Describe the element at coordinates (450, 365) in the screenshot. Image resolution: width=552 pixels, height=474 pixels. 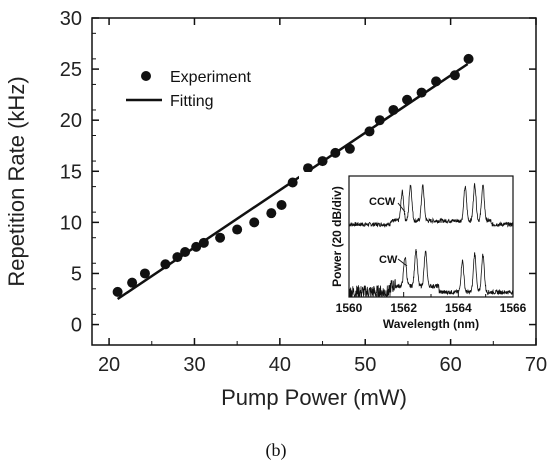
I see `x-tick-label: 60` at that location.